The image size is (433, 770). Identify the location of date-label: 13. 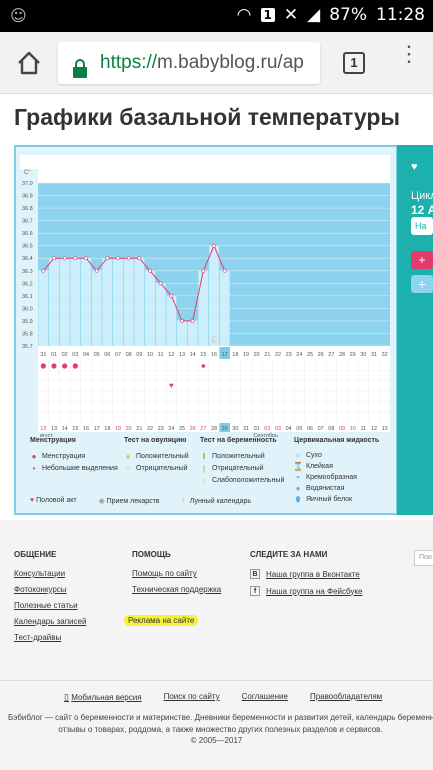
(385, 429).